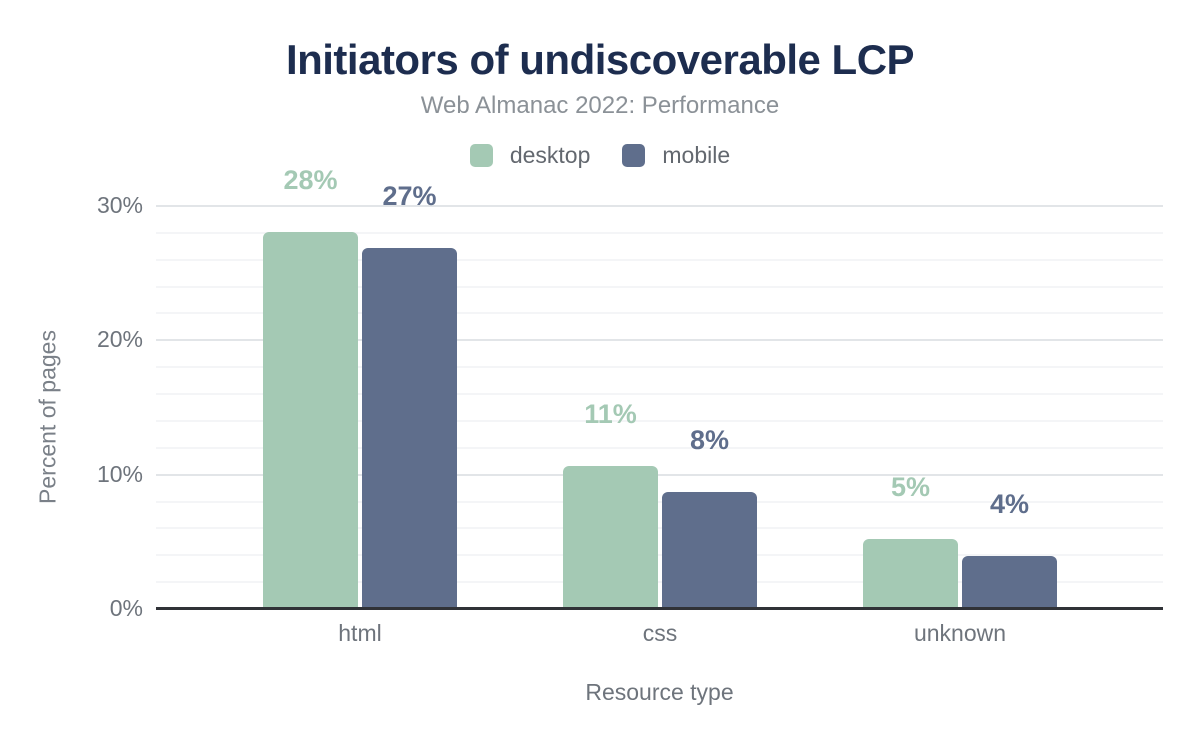 This screenshot has width=1200, height=742. I want to click on chart-title: Initiators of undiscoverable LCP, so click(600, 59).